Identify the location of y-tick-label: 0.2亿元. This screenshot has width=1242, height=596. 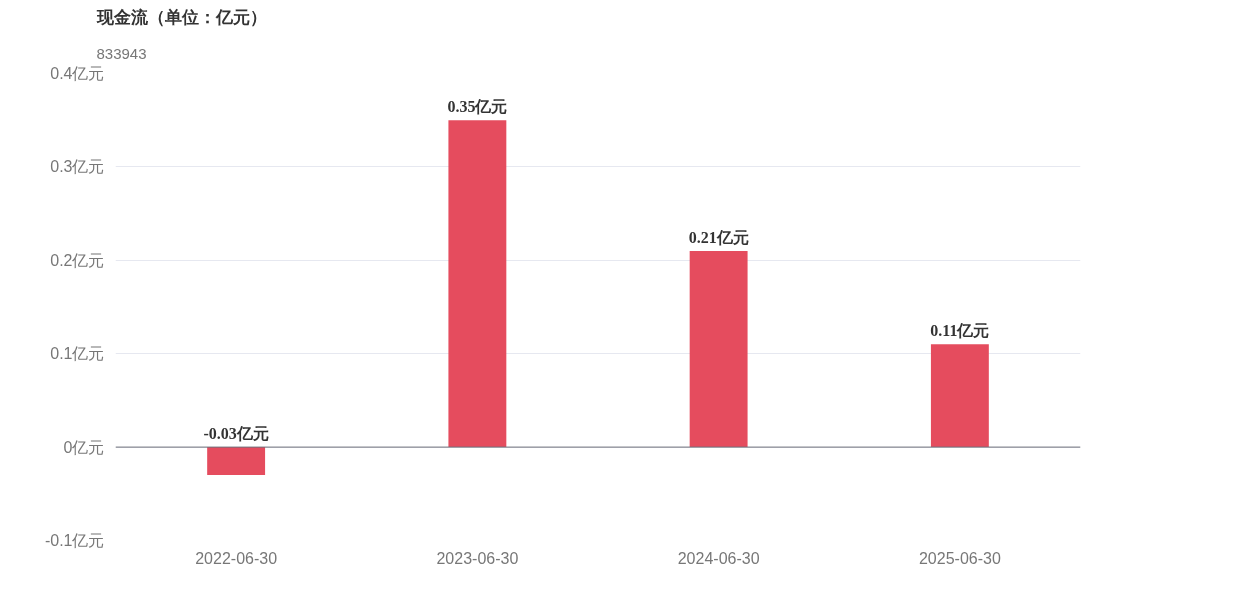
(77, 260).